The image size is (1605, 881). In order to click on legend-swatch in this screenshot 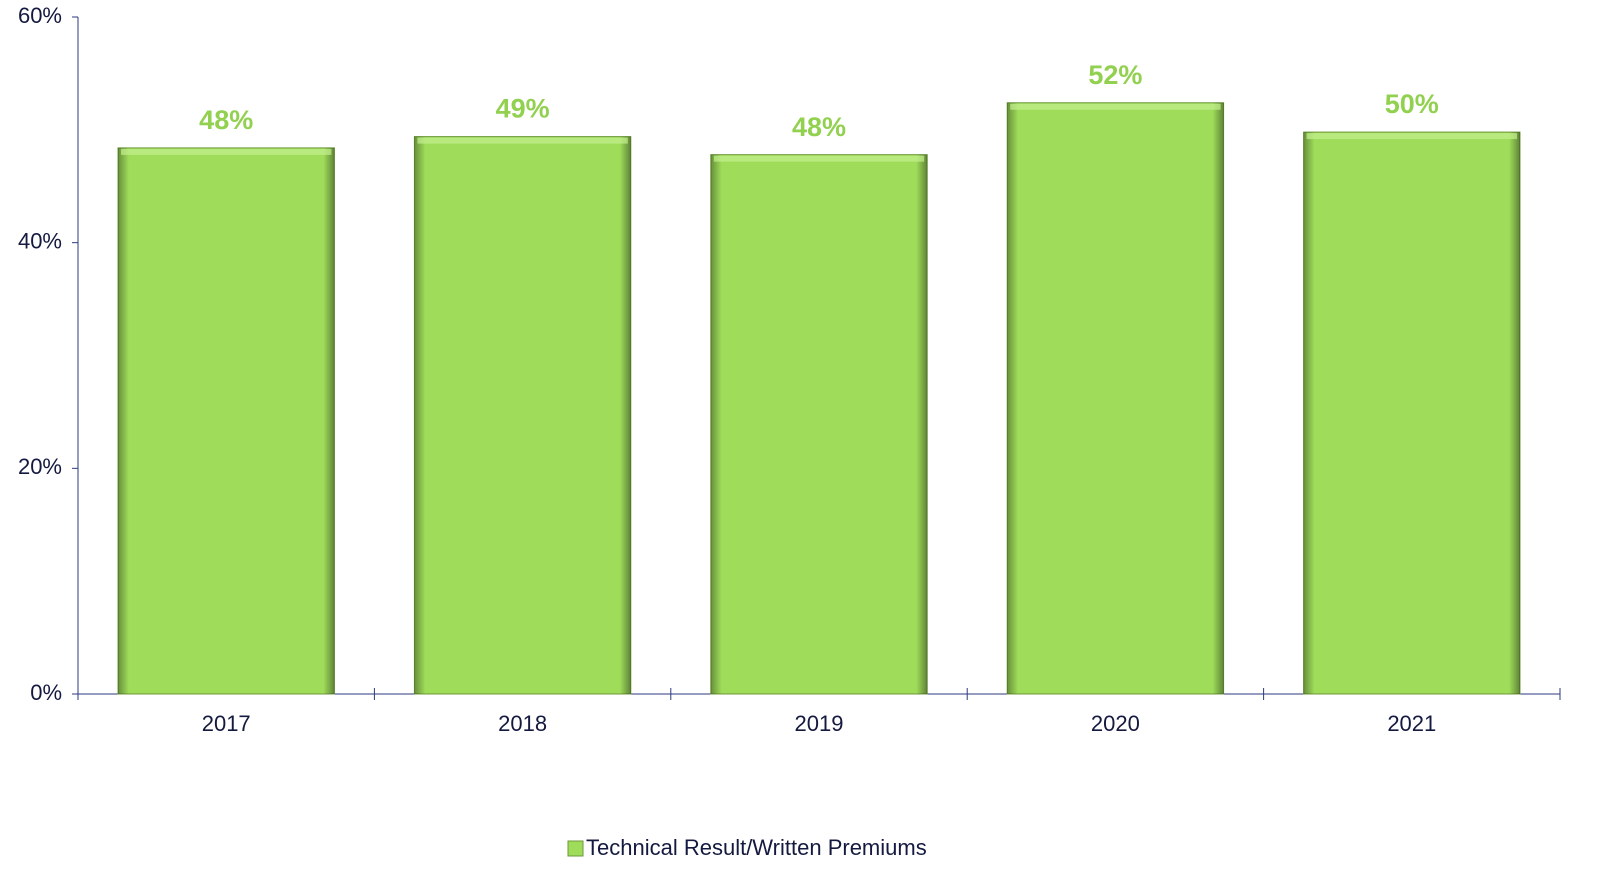, I will do `click(575, 848)`.